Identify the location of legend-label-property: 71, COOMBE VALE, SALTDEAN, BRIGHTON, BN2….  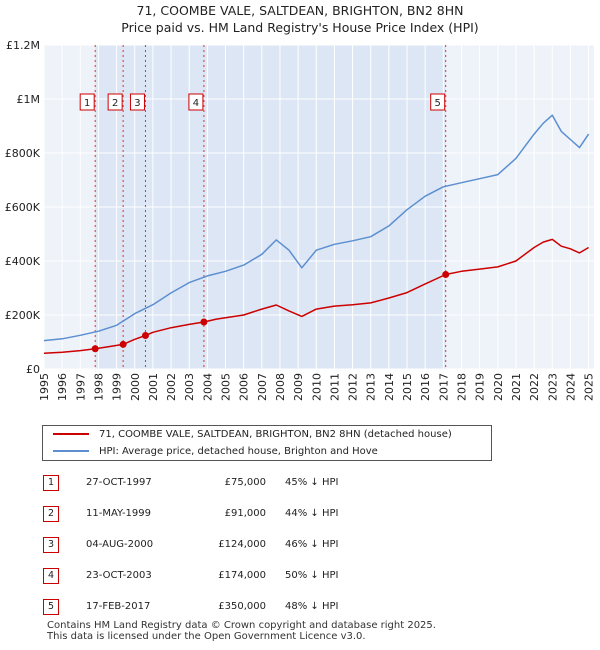
(275, 434).